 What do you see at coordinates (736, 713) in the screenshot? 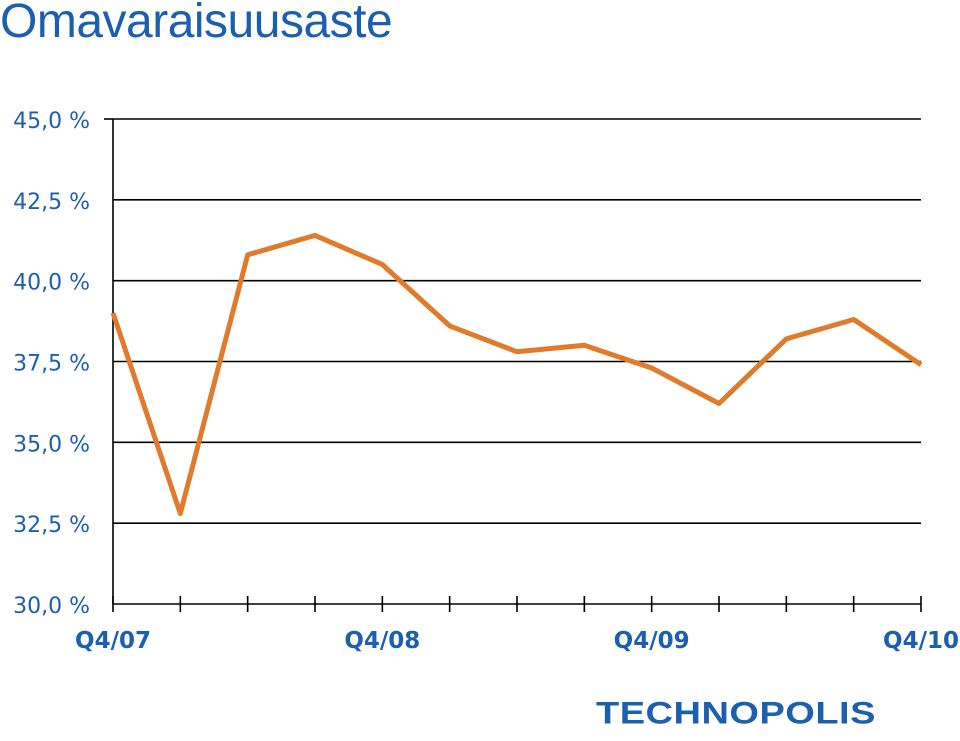
I see `technopolis-logo: TECHNOPOLIS` at bounding box center [736, 713].